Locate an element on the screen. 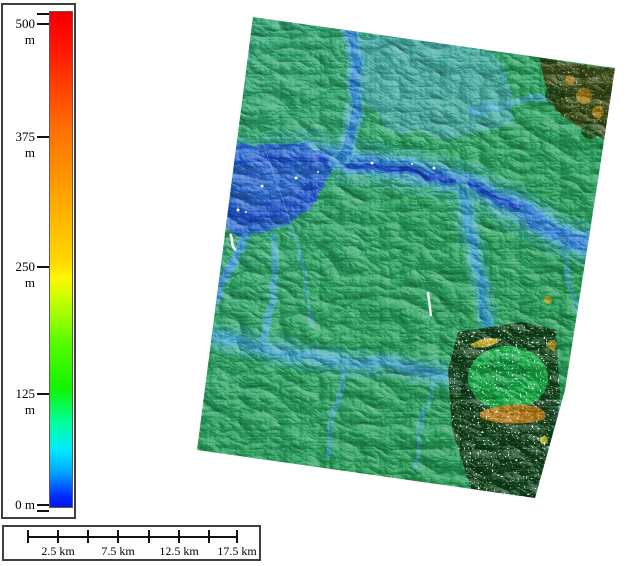 The width and height of the screenshot is (640, 566). elevation-legend-panel: 500 m 375 m 250 m 125 m 0 m is located at coordinates (38, 261).